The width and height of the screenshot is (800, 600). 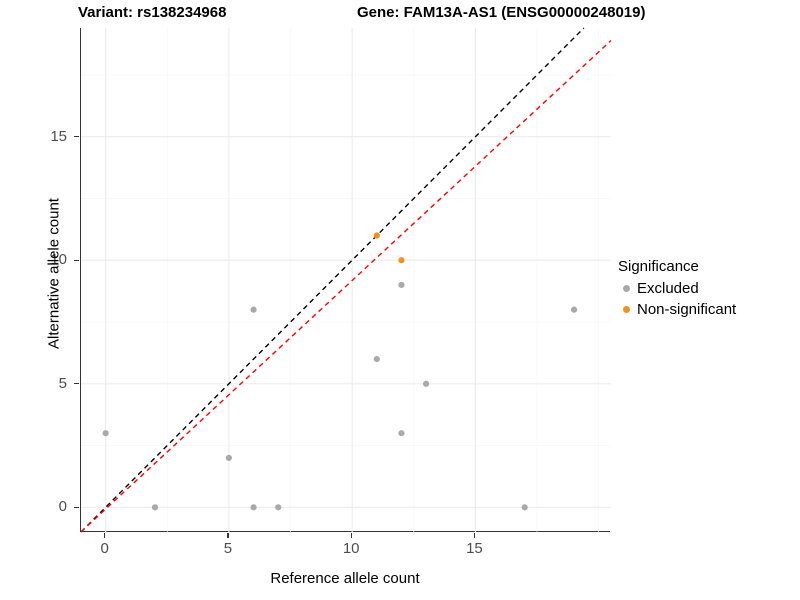 I want to click on x-tick-label: 10, so click(x=351, y=548).